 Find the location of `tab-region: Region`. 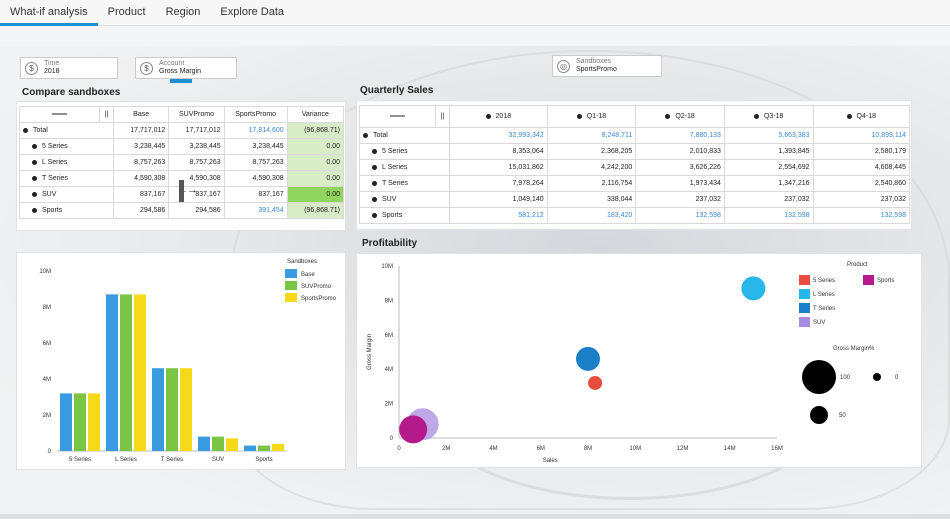

tab-region: Region is located at coordinates (183, 12).